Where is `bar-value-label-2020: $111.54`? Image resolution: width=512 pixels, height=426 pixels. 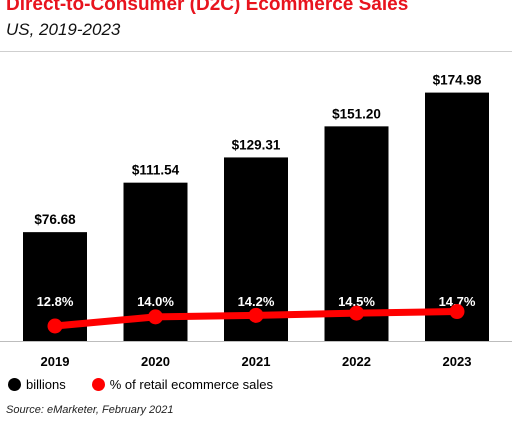
bar-value-label-2020: $111.54 is located at coordinates (156, 170).